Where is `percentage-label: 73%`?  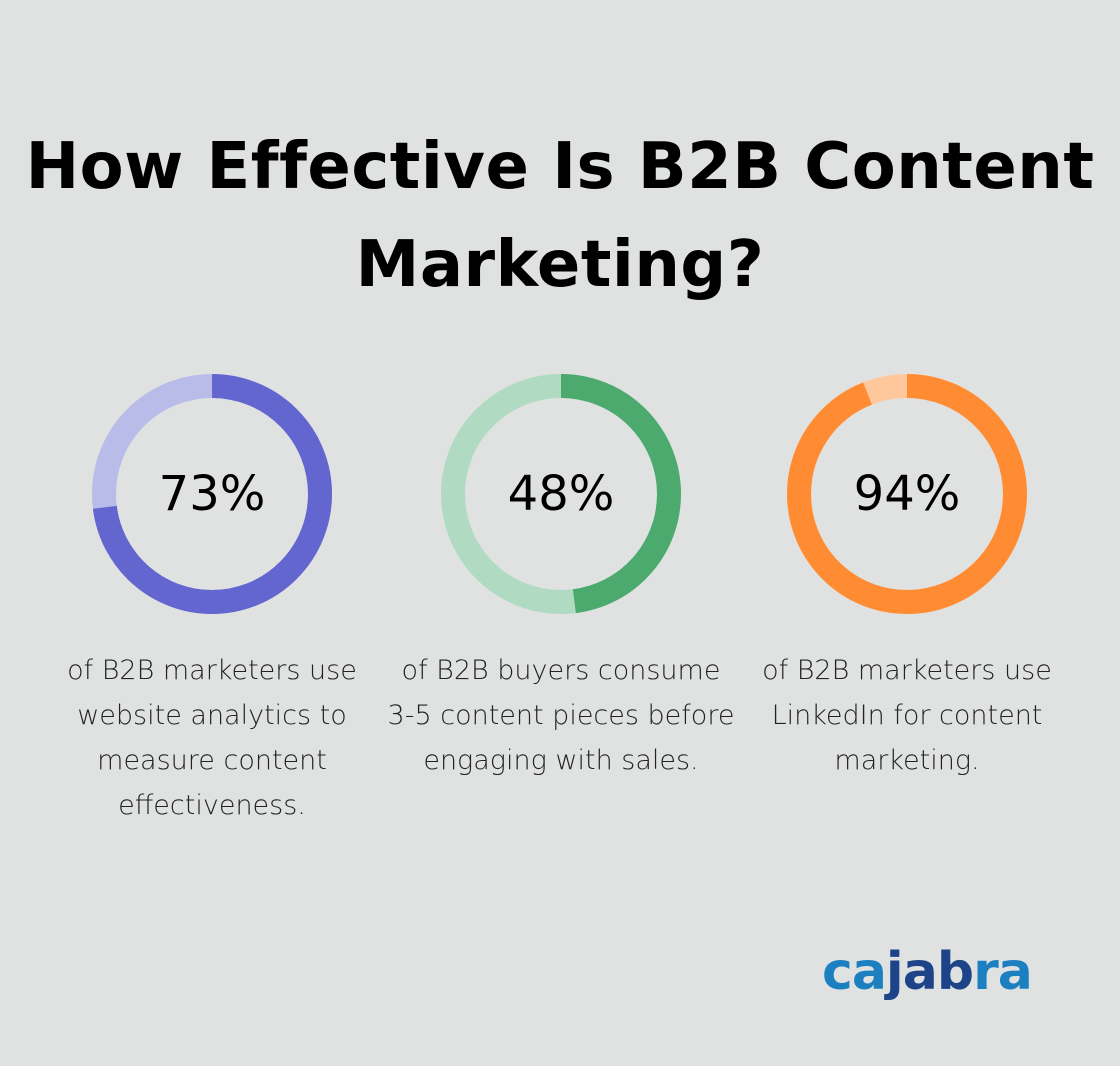 percentage-label: 73% is located at coordinates (212, 494).